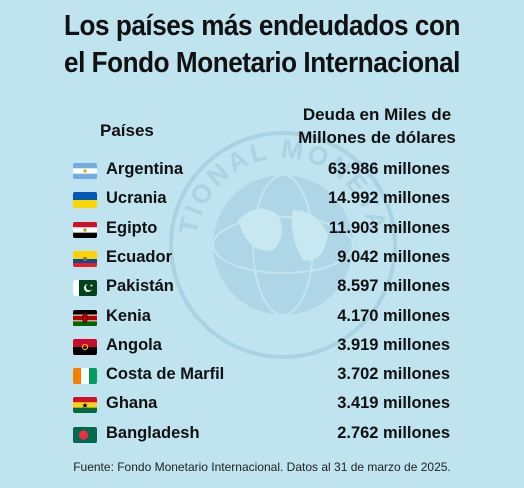  I want to click on ukraine-flag-icon, so click(85, 200).